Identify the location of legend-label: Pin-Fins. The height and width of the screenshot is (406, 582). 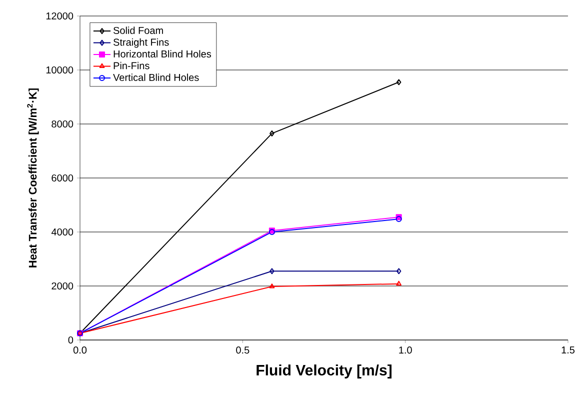
(132, 66).